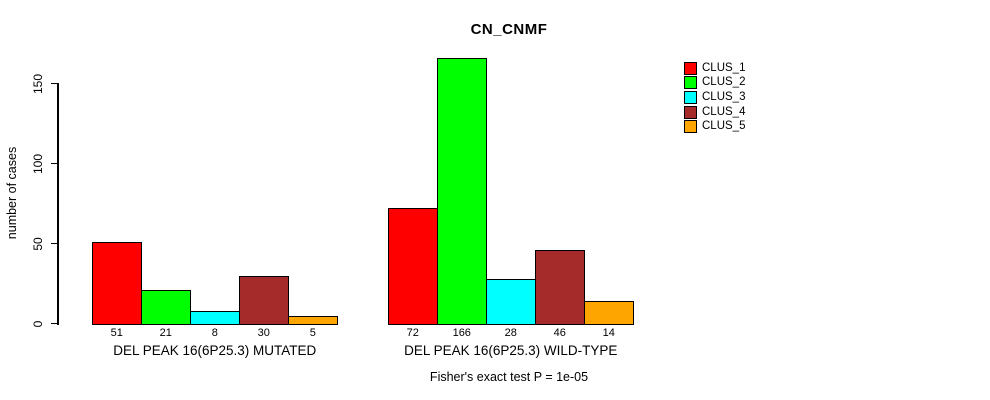 Image resolution: width=990 pixels, height=400 pixels. Describe the element at coordinates (510, 333) in the screenshot. I see `bar-value-label: 28` at that location.